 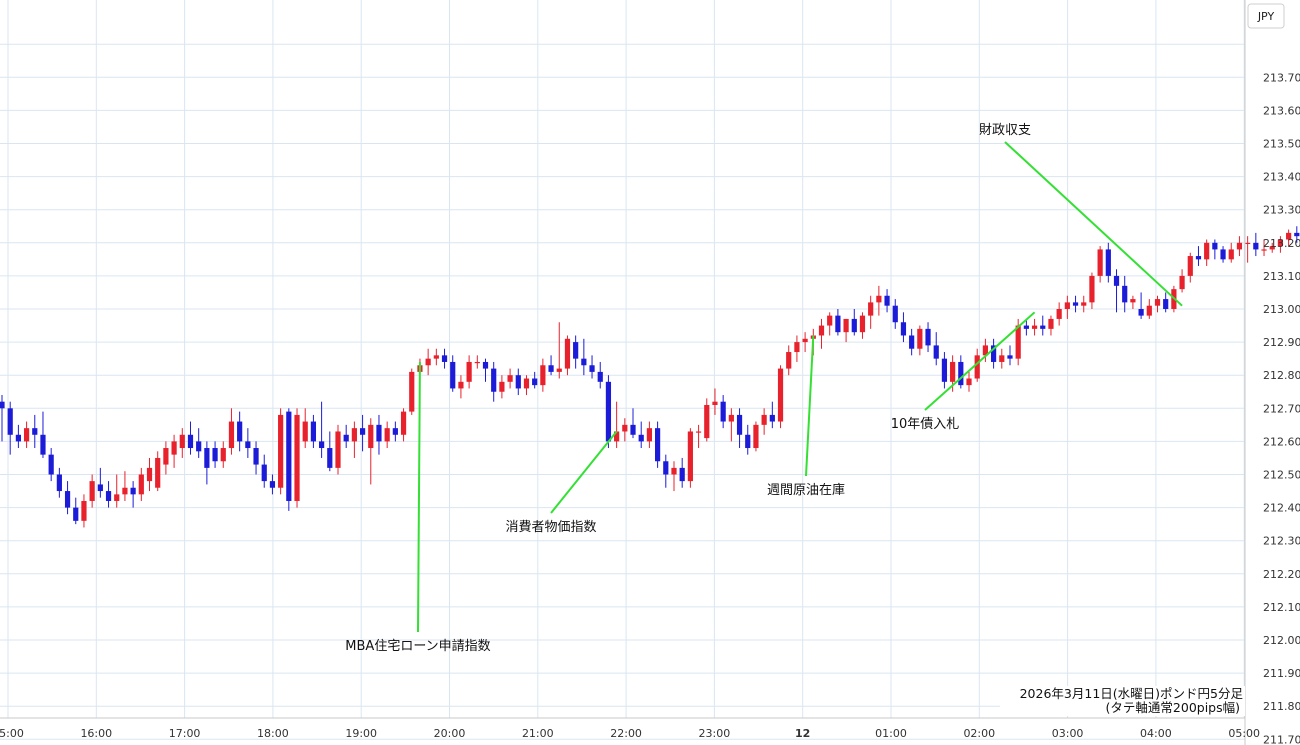 What do you see at coordinates (1281, 210) in the screenshot?
I see `y-tick-label: 213.300` at bounding box center [1281, 210].